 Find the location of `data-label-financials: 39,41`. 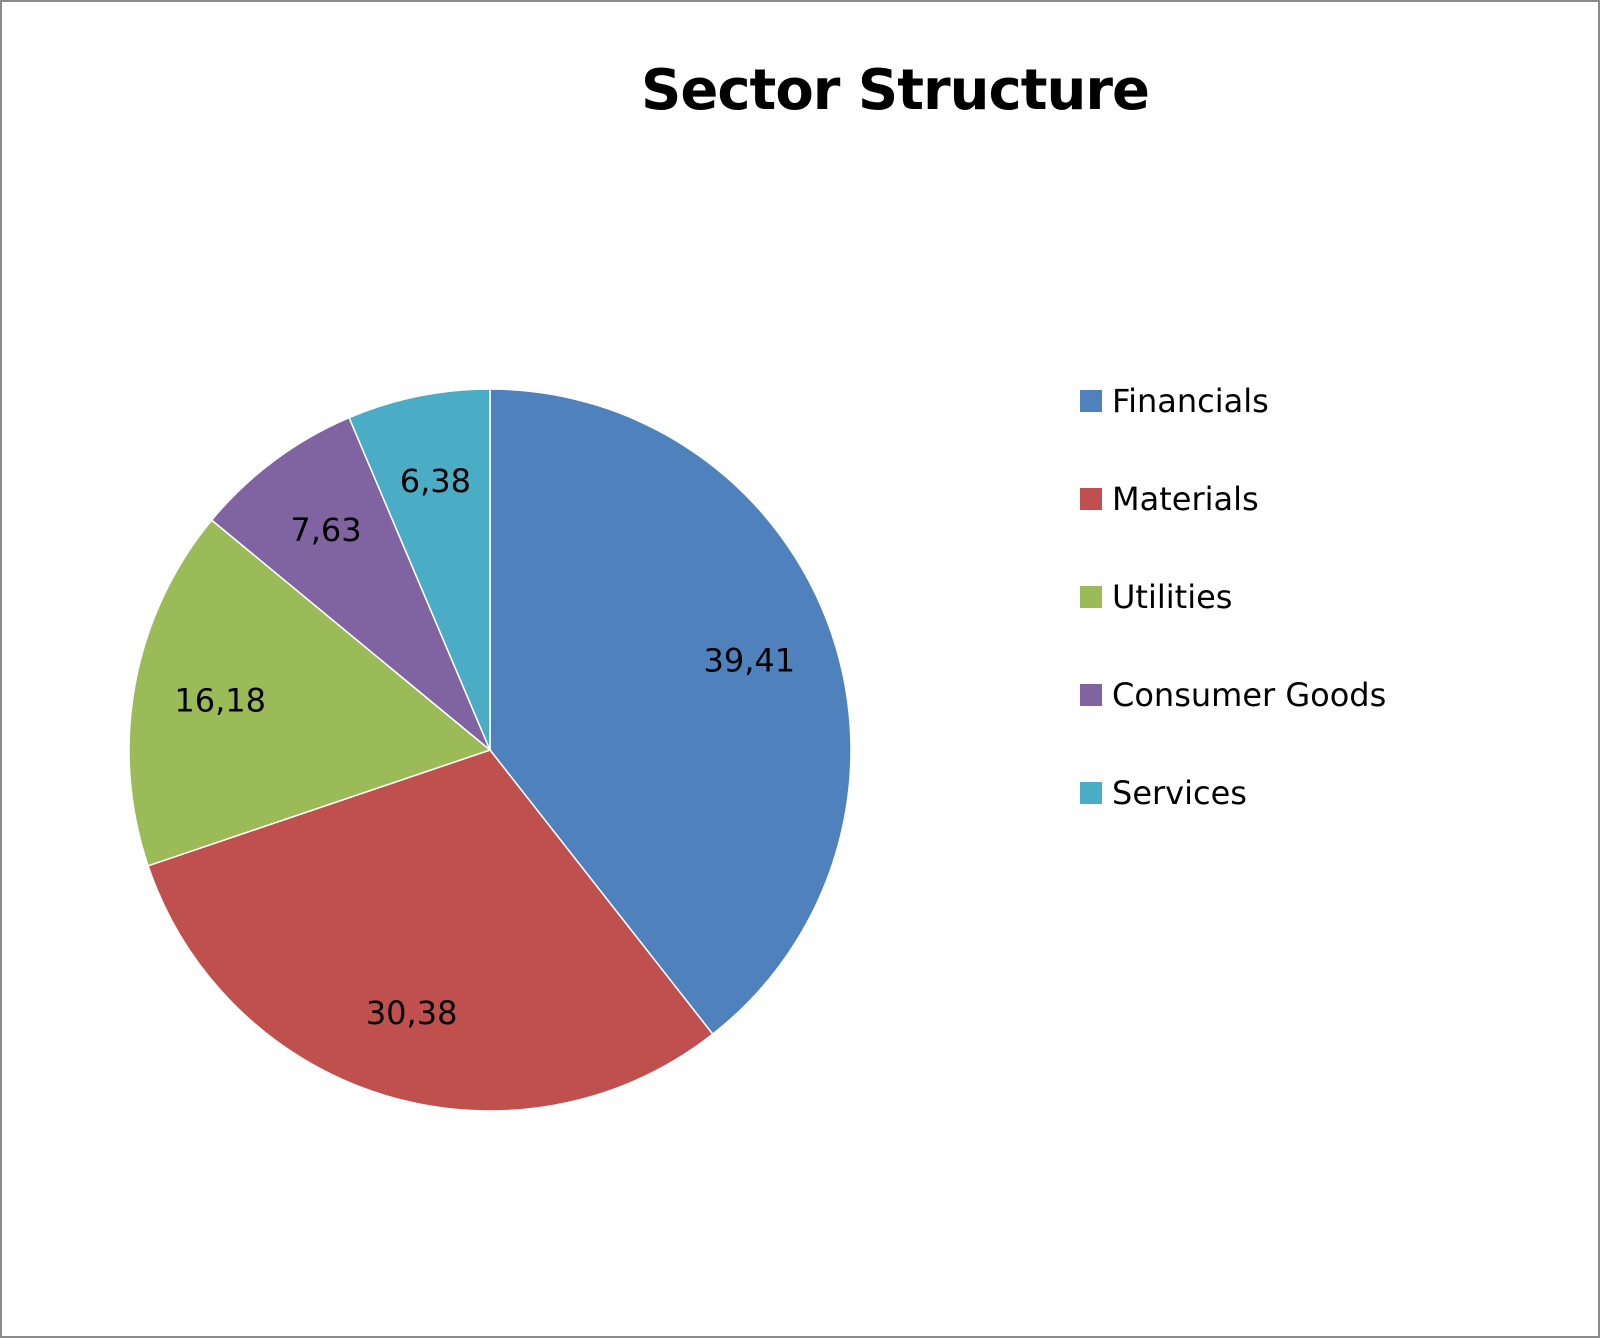

data-label-financials: 39,41 is located at coordinates (750, 660).